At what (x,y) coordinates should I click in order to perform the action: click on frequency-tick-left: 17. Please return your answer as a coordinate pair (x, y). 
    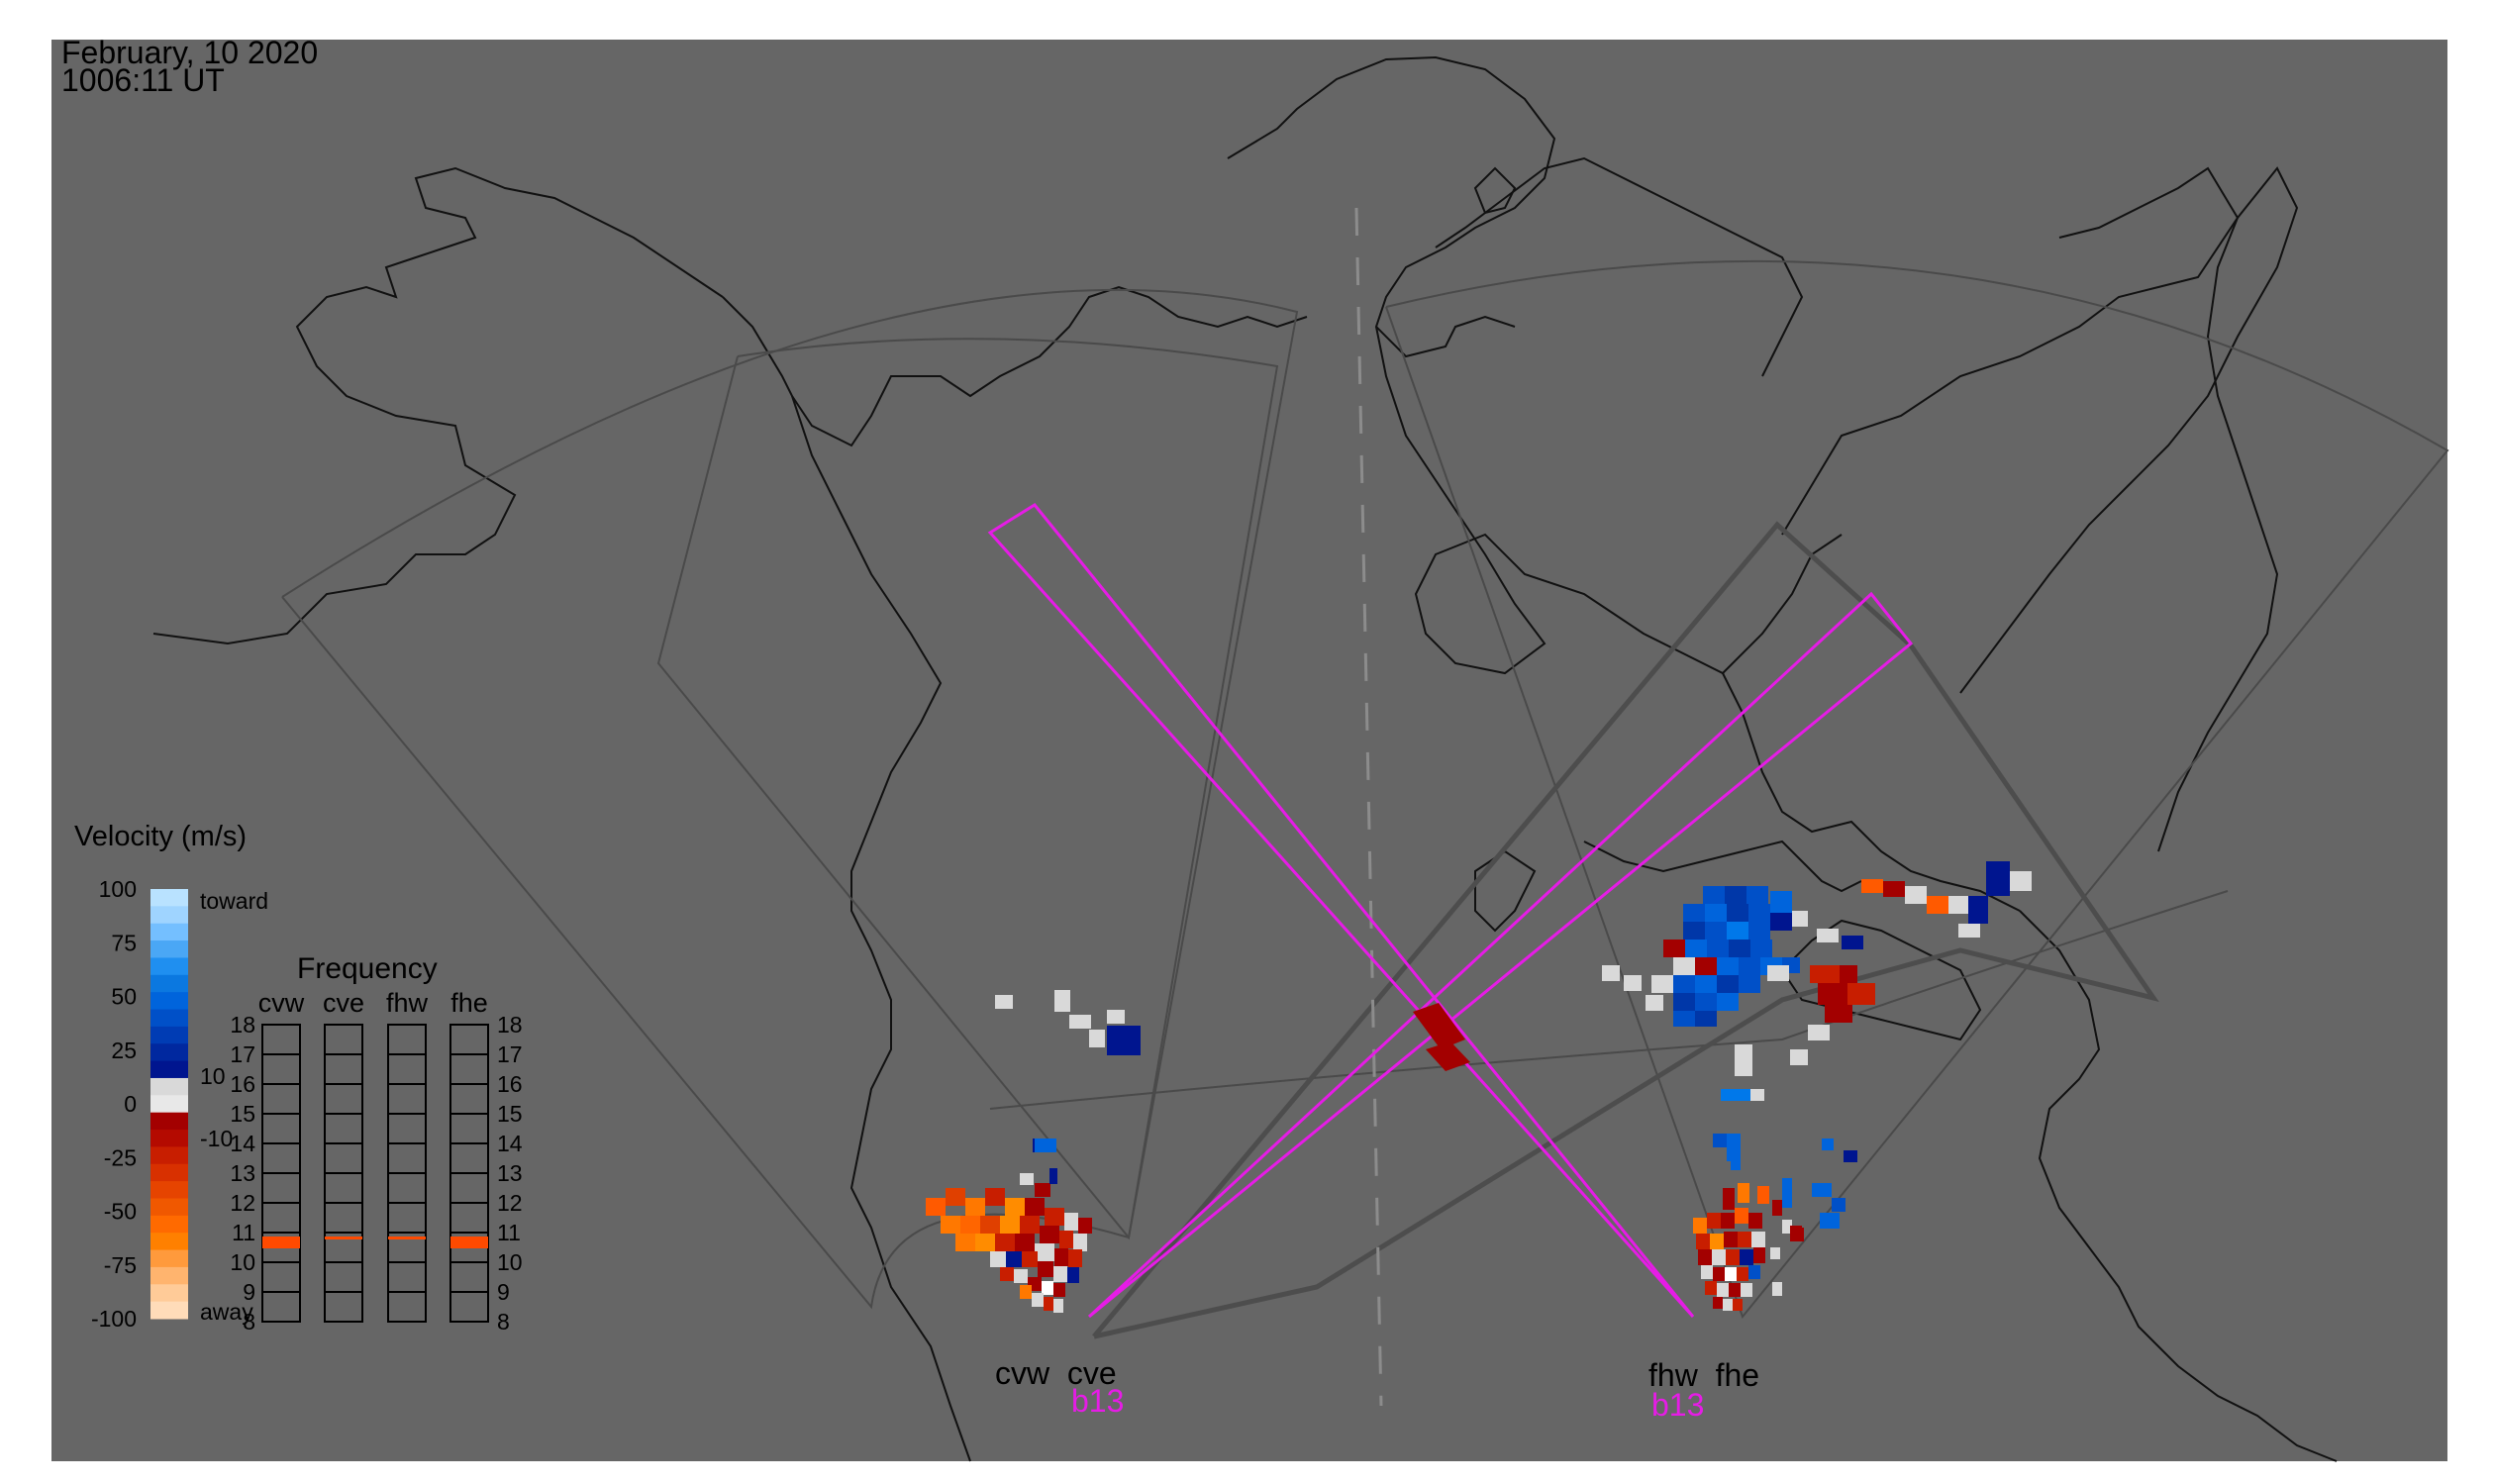
    Looking at the image, I should click on (243, 1054).